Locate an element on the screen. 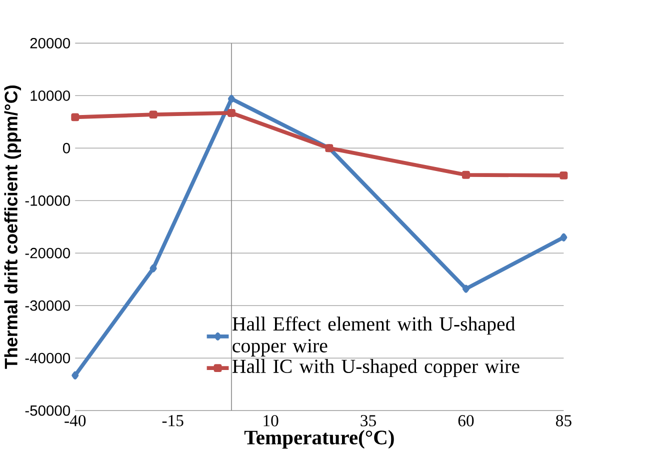  x-tick-label: 35 is located at coordinates (368, 420).